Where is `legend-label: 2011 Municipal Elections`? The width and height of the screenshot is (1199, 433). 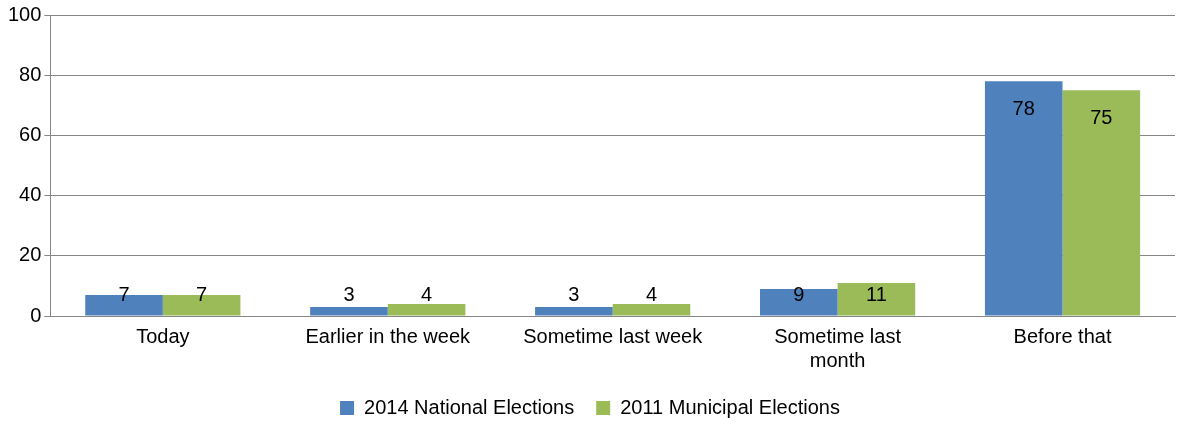
legend-label: 2011 Municipal Elections is located at coordinates (730, 406).